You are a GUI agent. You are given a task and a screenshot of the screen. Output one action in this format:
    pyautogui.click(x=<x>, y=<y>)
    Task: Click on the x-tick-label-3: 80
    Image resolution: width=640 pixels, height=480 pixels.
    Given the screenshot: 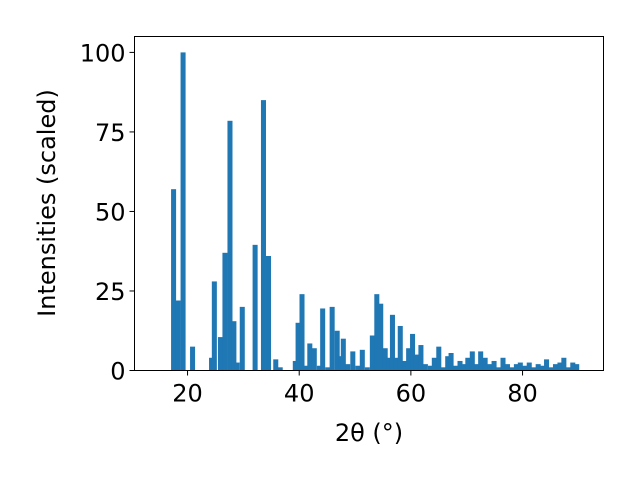 What is the action you would take?
    pyautogui.click(x=522, y=394)
    